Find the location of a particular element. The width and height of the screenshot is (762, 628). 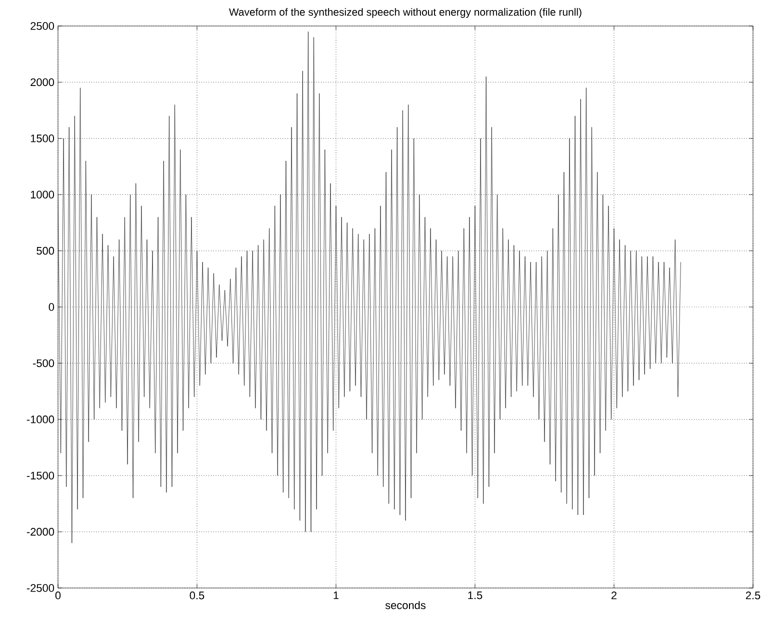

y-tick-label: -2000 is located at coordinates (40, 532).